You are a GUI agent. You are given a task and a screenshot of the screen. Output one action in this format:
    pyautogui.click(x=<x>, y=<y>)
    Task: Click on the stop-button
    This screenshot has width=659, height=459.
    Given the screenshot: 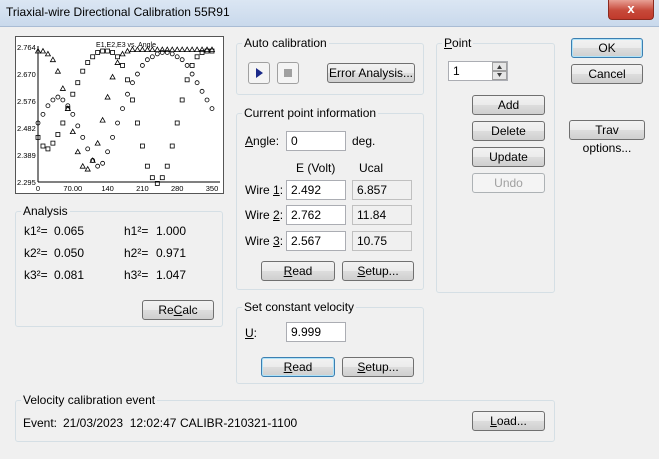 What is the action you would take?
    pyautogui.click(x=288, y=73)
    